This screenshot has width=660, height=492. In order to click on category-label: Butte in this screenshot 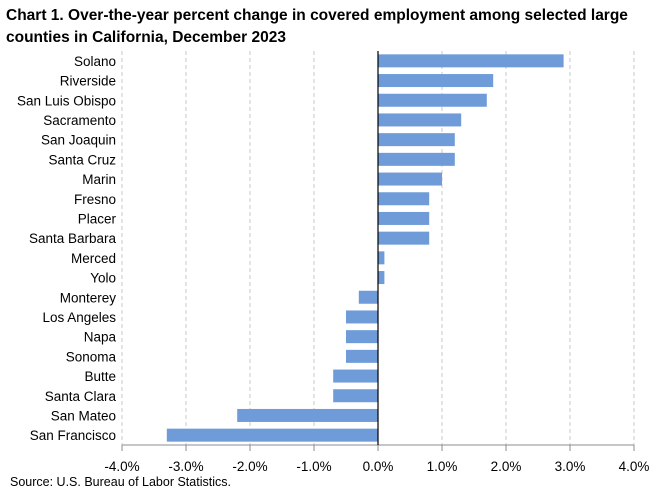, I will do `click(100, 376)`.